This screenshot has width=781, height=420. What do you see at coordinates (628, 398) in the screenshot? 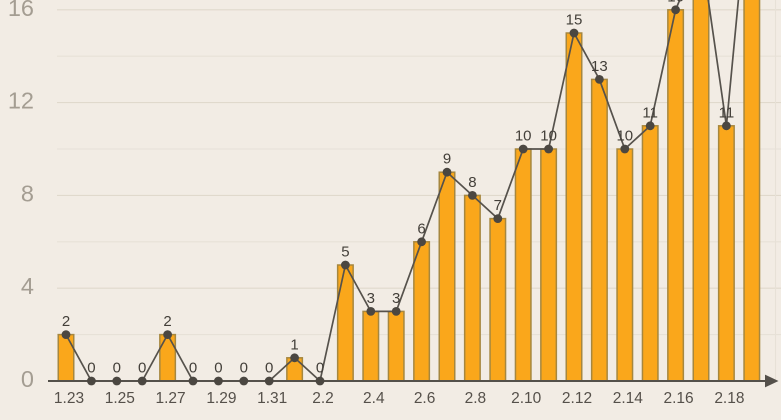
I see `x-tick-label: 2.14` at bounding box center [628, 398].